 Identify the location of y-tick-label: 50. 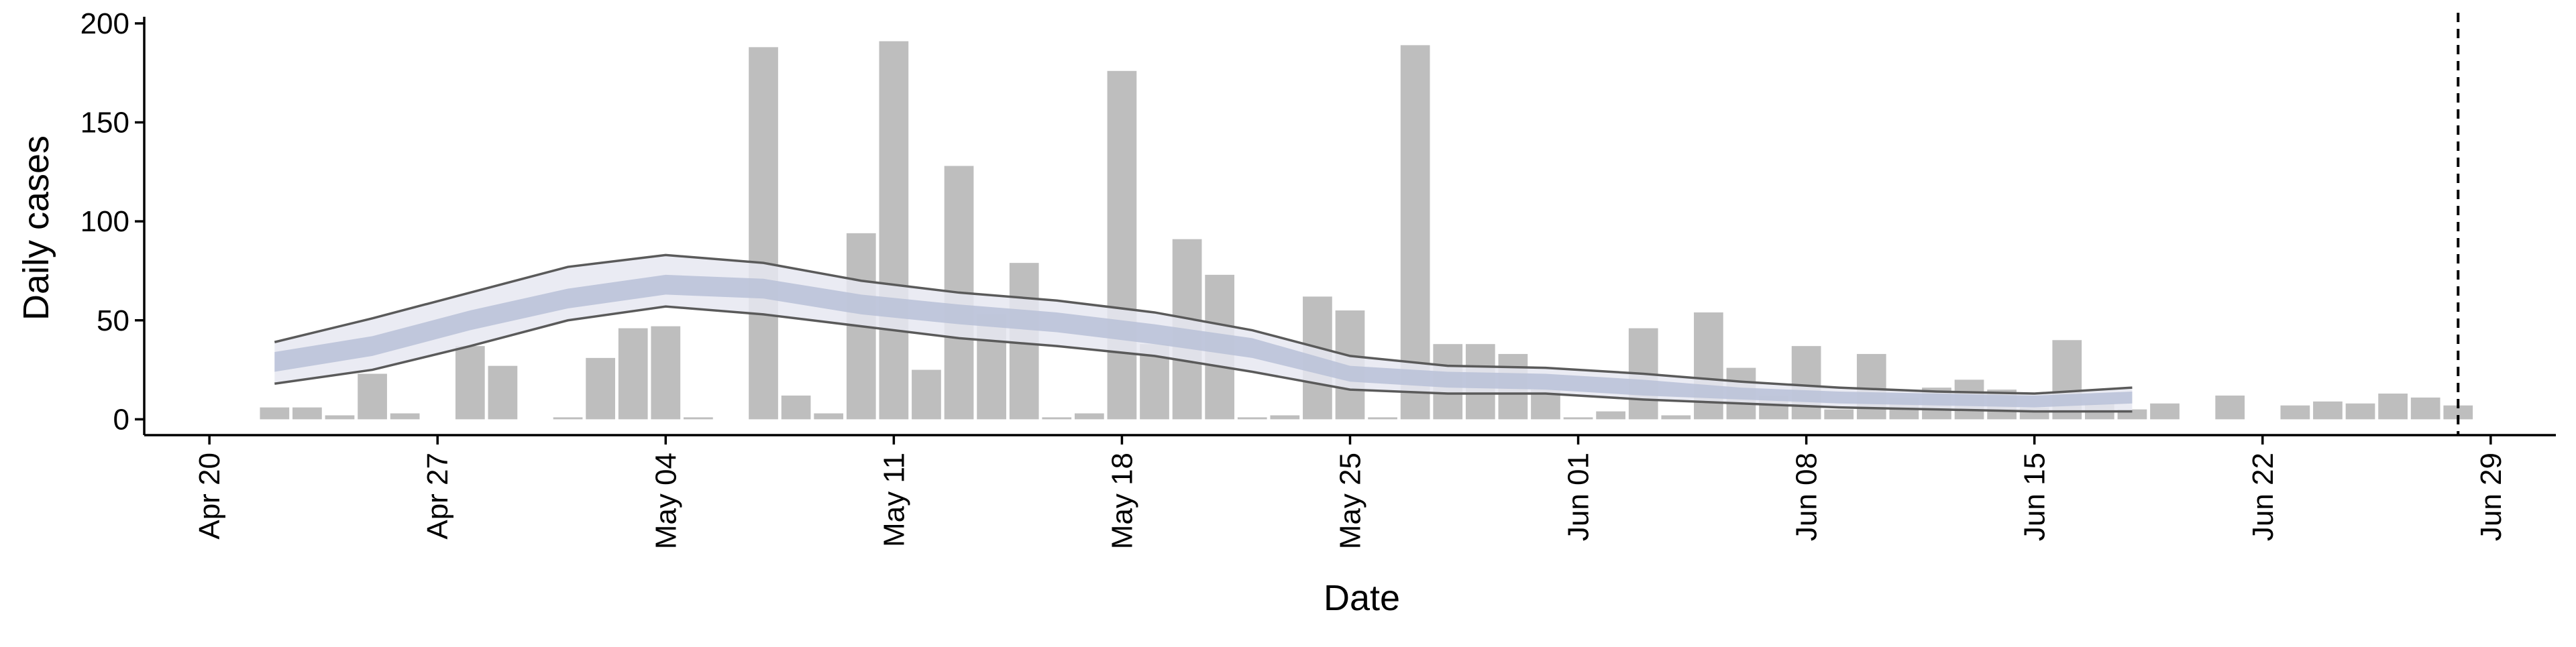
(113, 320).